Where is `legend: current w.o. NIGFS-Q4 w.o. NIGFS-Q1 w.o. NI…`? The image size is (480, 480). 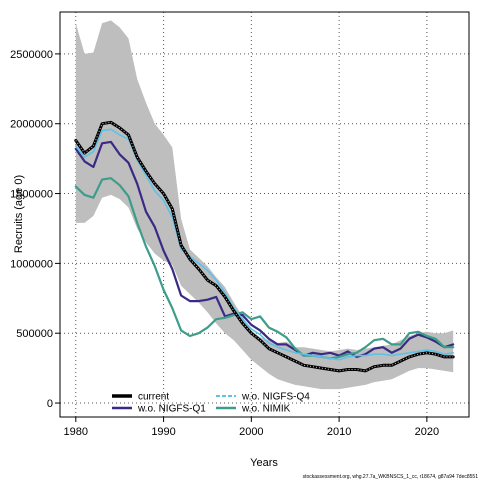
legend: current w.o. NIGFS-Q4 w.o. NIGFS-Q1 w.o. NI… is located at coordinates (211, 403).